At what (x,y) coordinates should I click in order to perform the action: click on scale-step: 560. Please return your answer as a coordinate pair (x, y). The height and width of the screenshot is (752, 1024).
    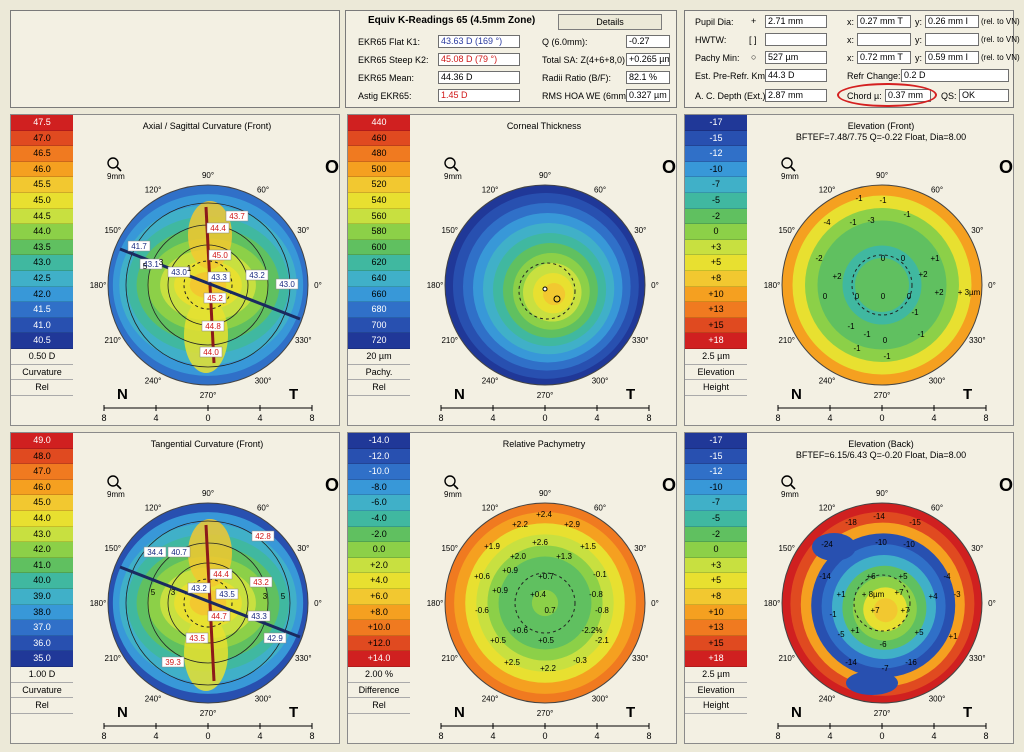
    Looking at the image, I should click on (379, 216).